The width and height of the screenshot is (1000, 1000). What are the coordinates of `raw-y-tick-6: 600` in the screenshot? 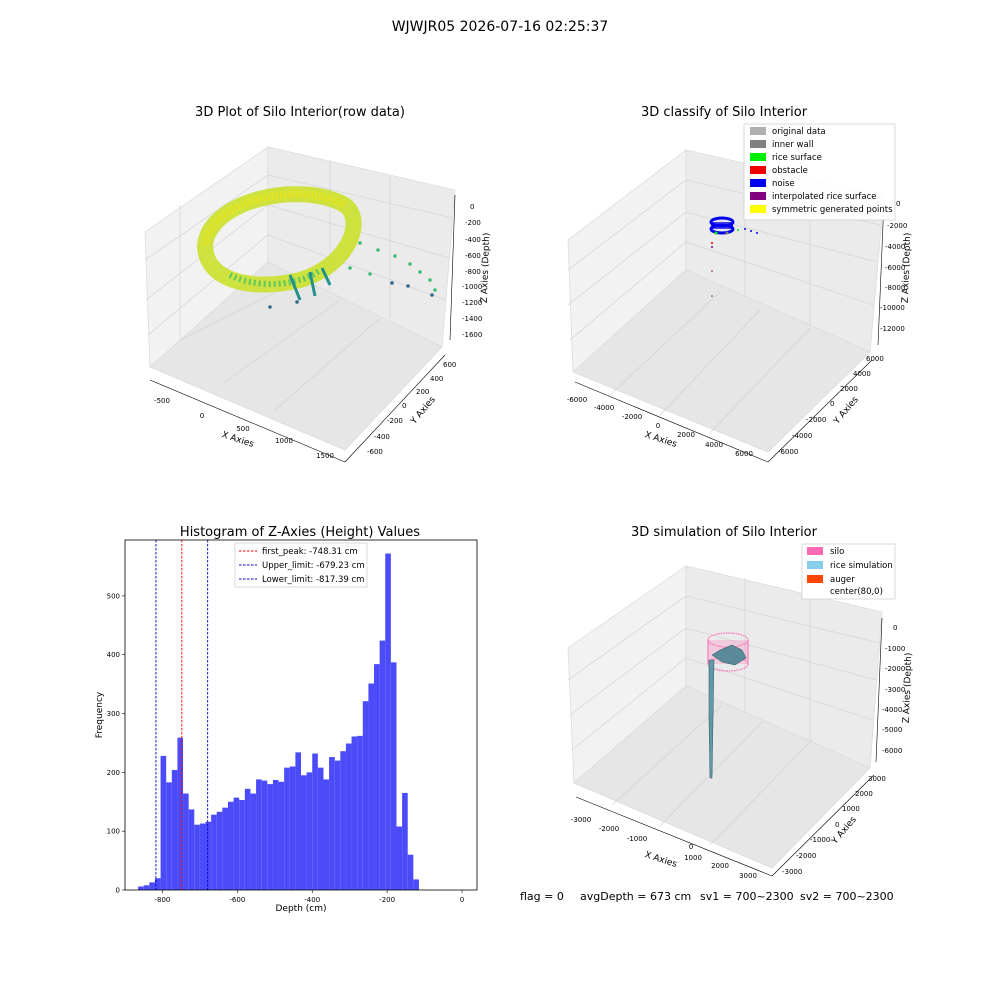 It's located at (449, 365).